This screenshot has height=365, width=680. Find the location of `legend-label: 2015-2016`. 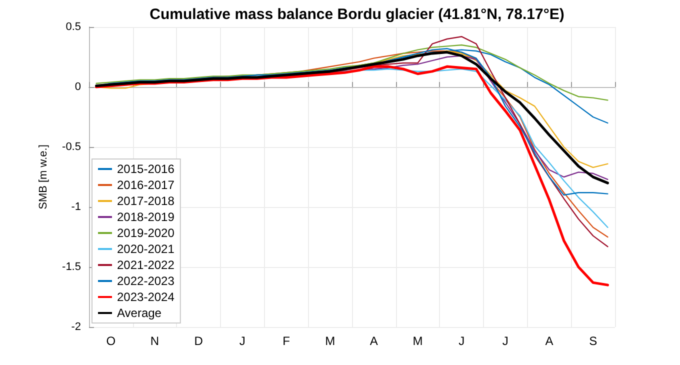

legend-label: 2015-2016 is located at coordinates (146, 169).